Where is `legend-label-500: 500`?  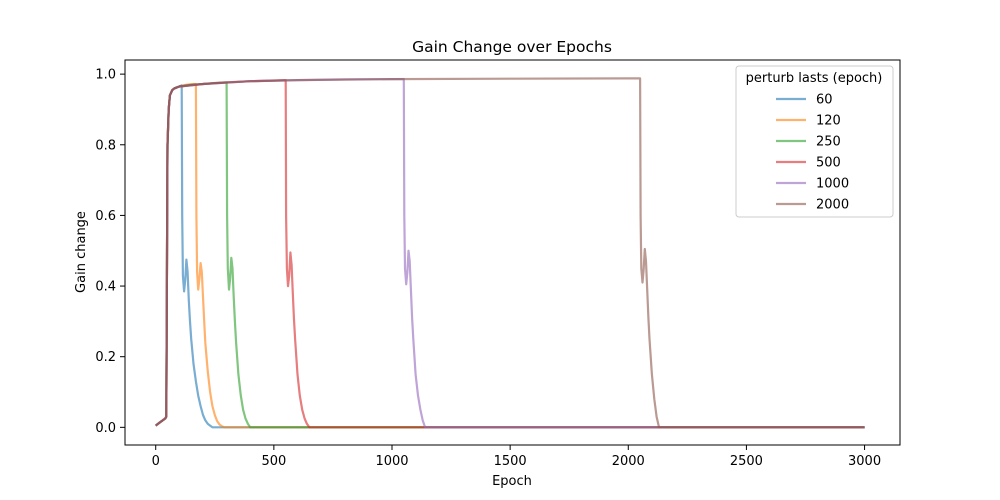 legend-label-500: 500 is located at coordinates (828, 163).